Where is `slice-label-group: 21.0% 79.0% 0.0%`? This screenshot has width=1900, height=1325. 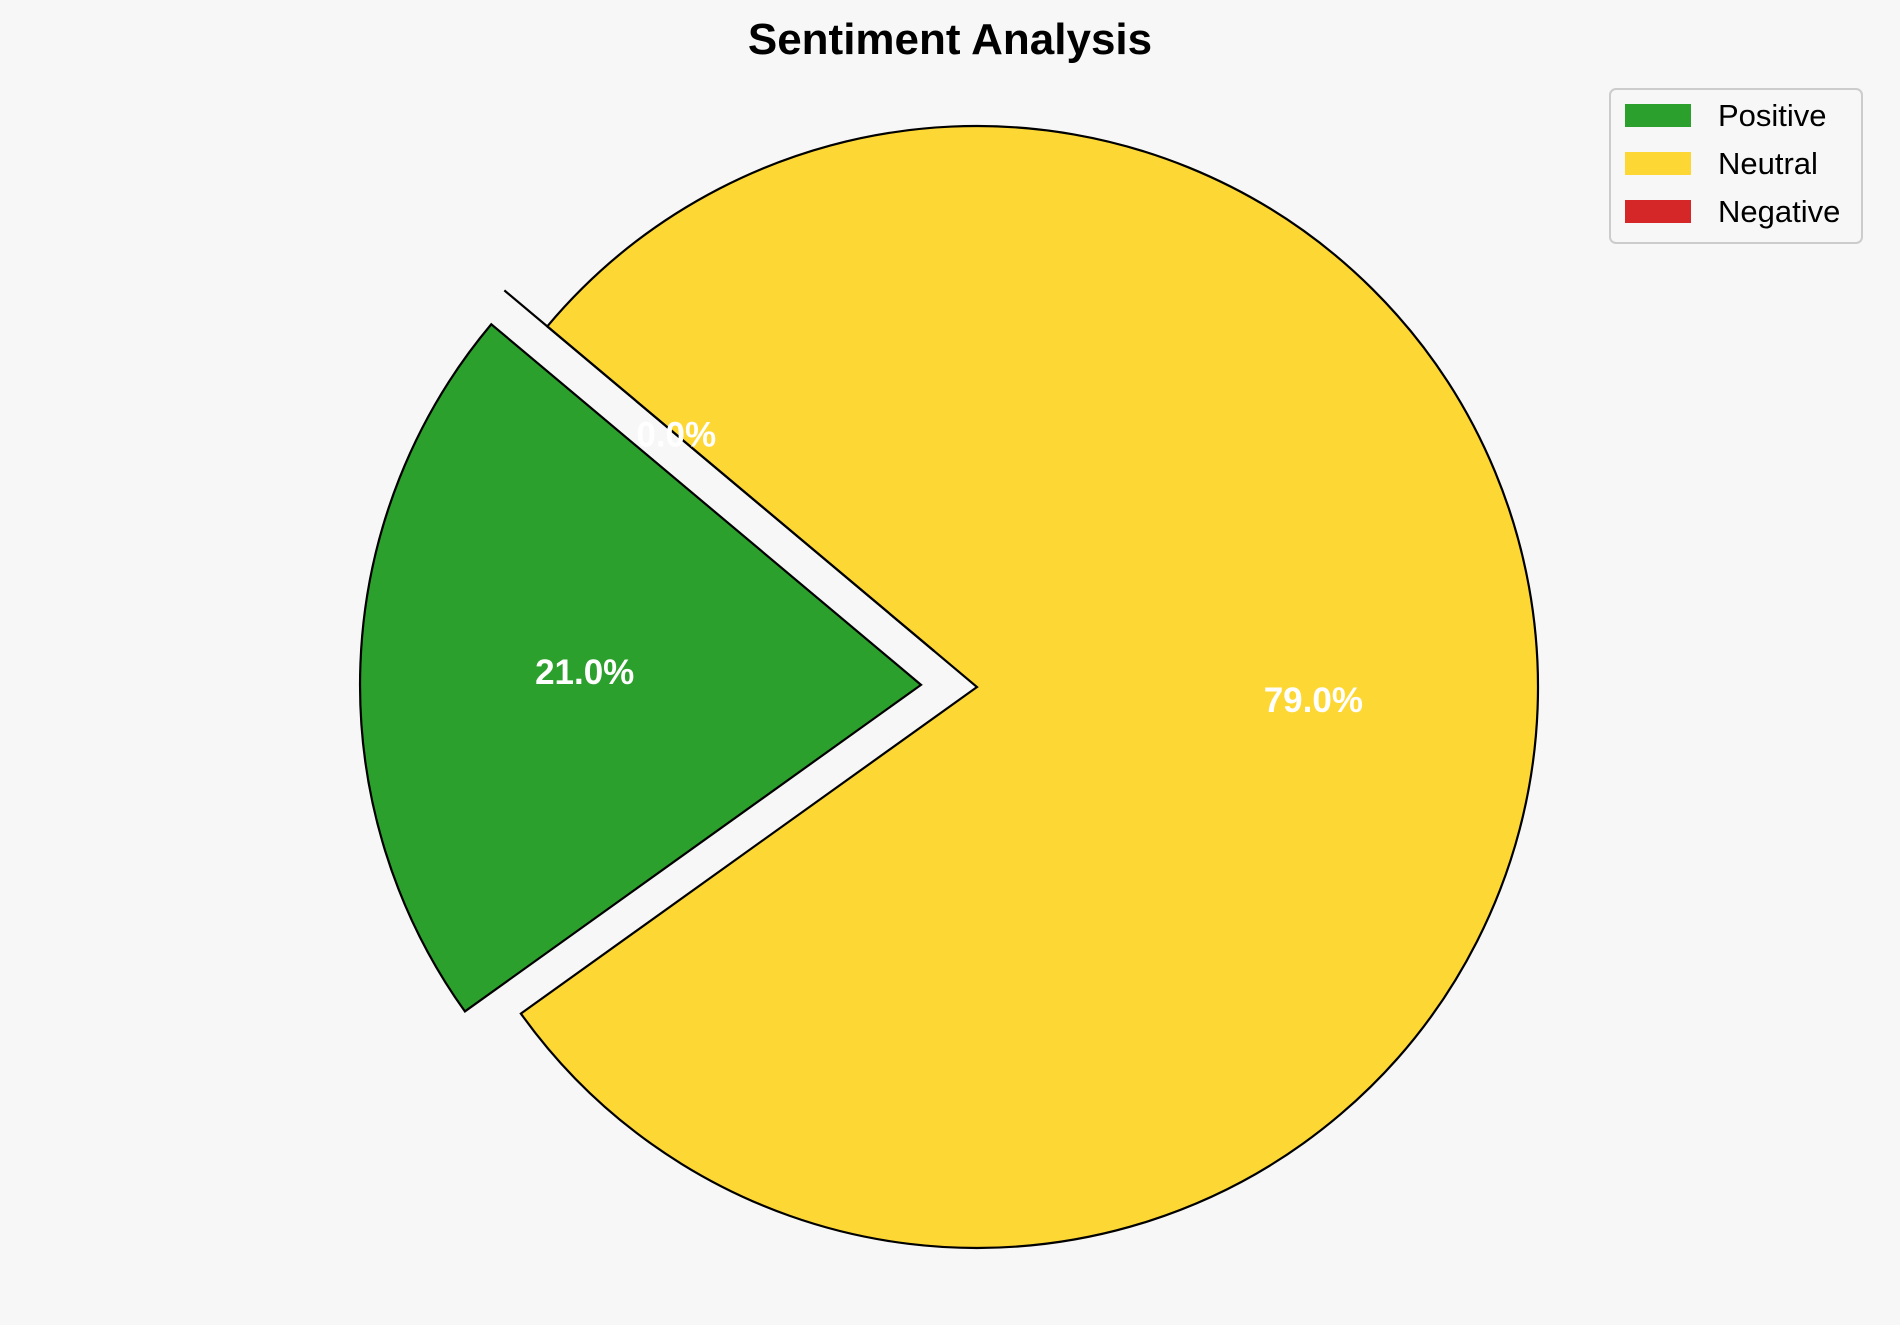
slice-label-group: 21.0% 79.0% 0.0% is located at coordinates (949, 568).